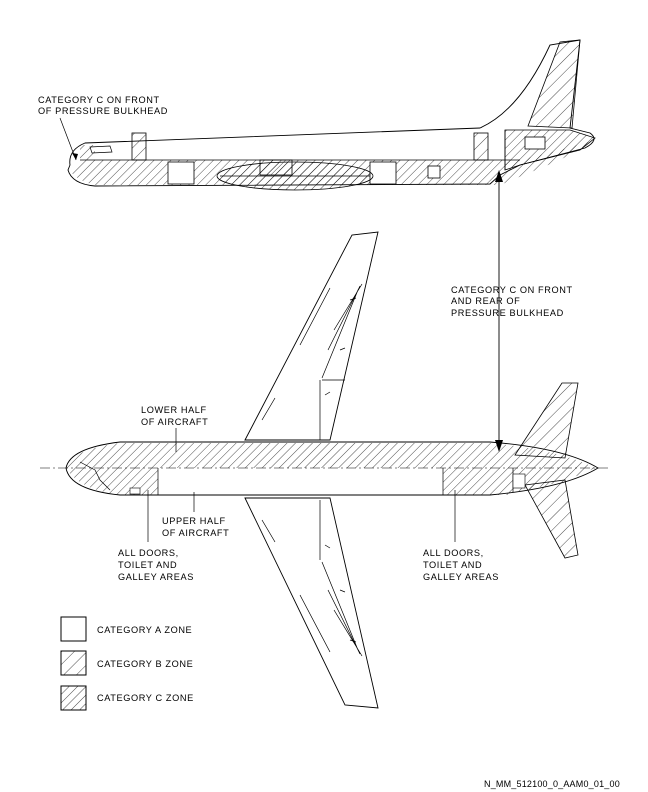 The height and width of the screenshot is (792, 648). What do you see at coordinates (174, 422) in the screenshot?
I see `lower-half-label-line2: OF AIRCRAFT` at bounding box center [174, 422].